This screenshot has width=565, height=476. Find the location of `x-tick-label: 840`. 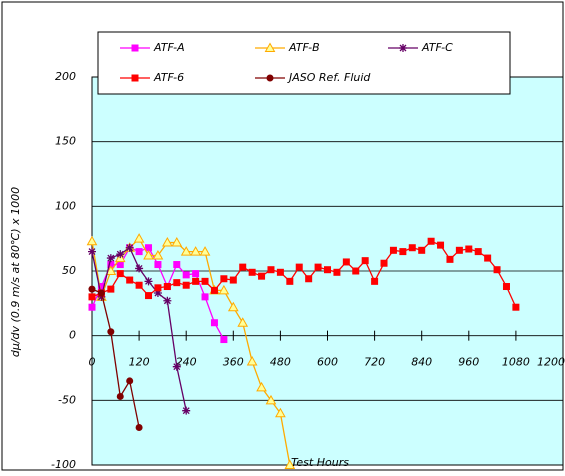

x-tick-label: 840 is located at coordinates (421, 362).